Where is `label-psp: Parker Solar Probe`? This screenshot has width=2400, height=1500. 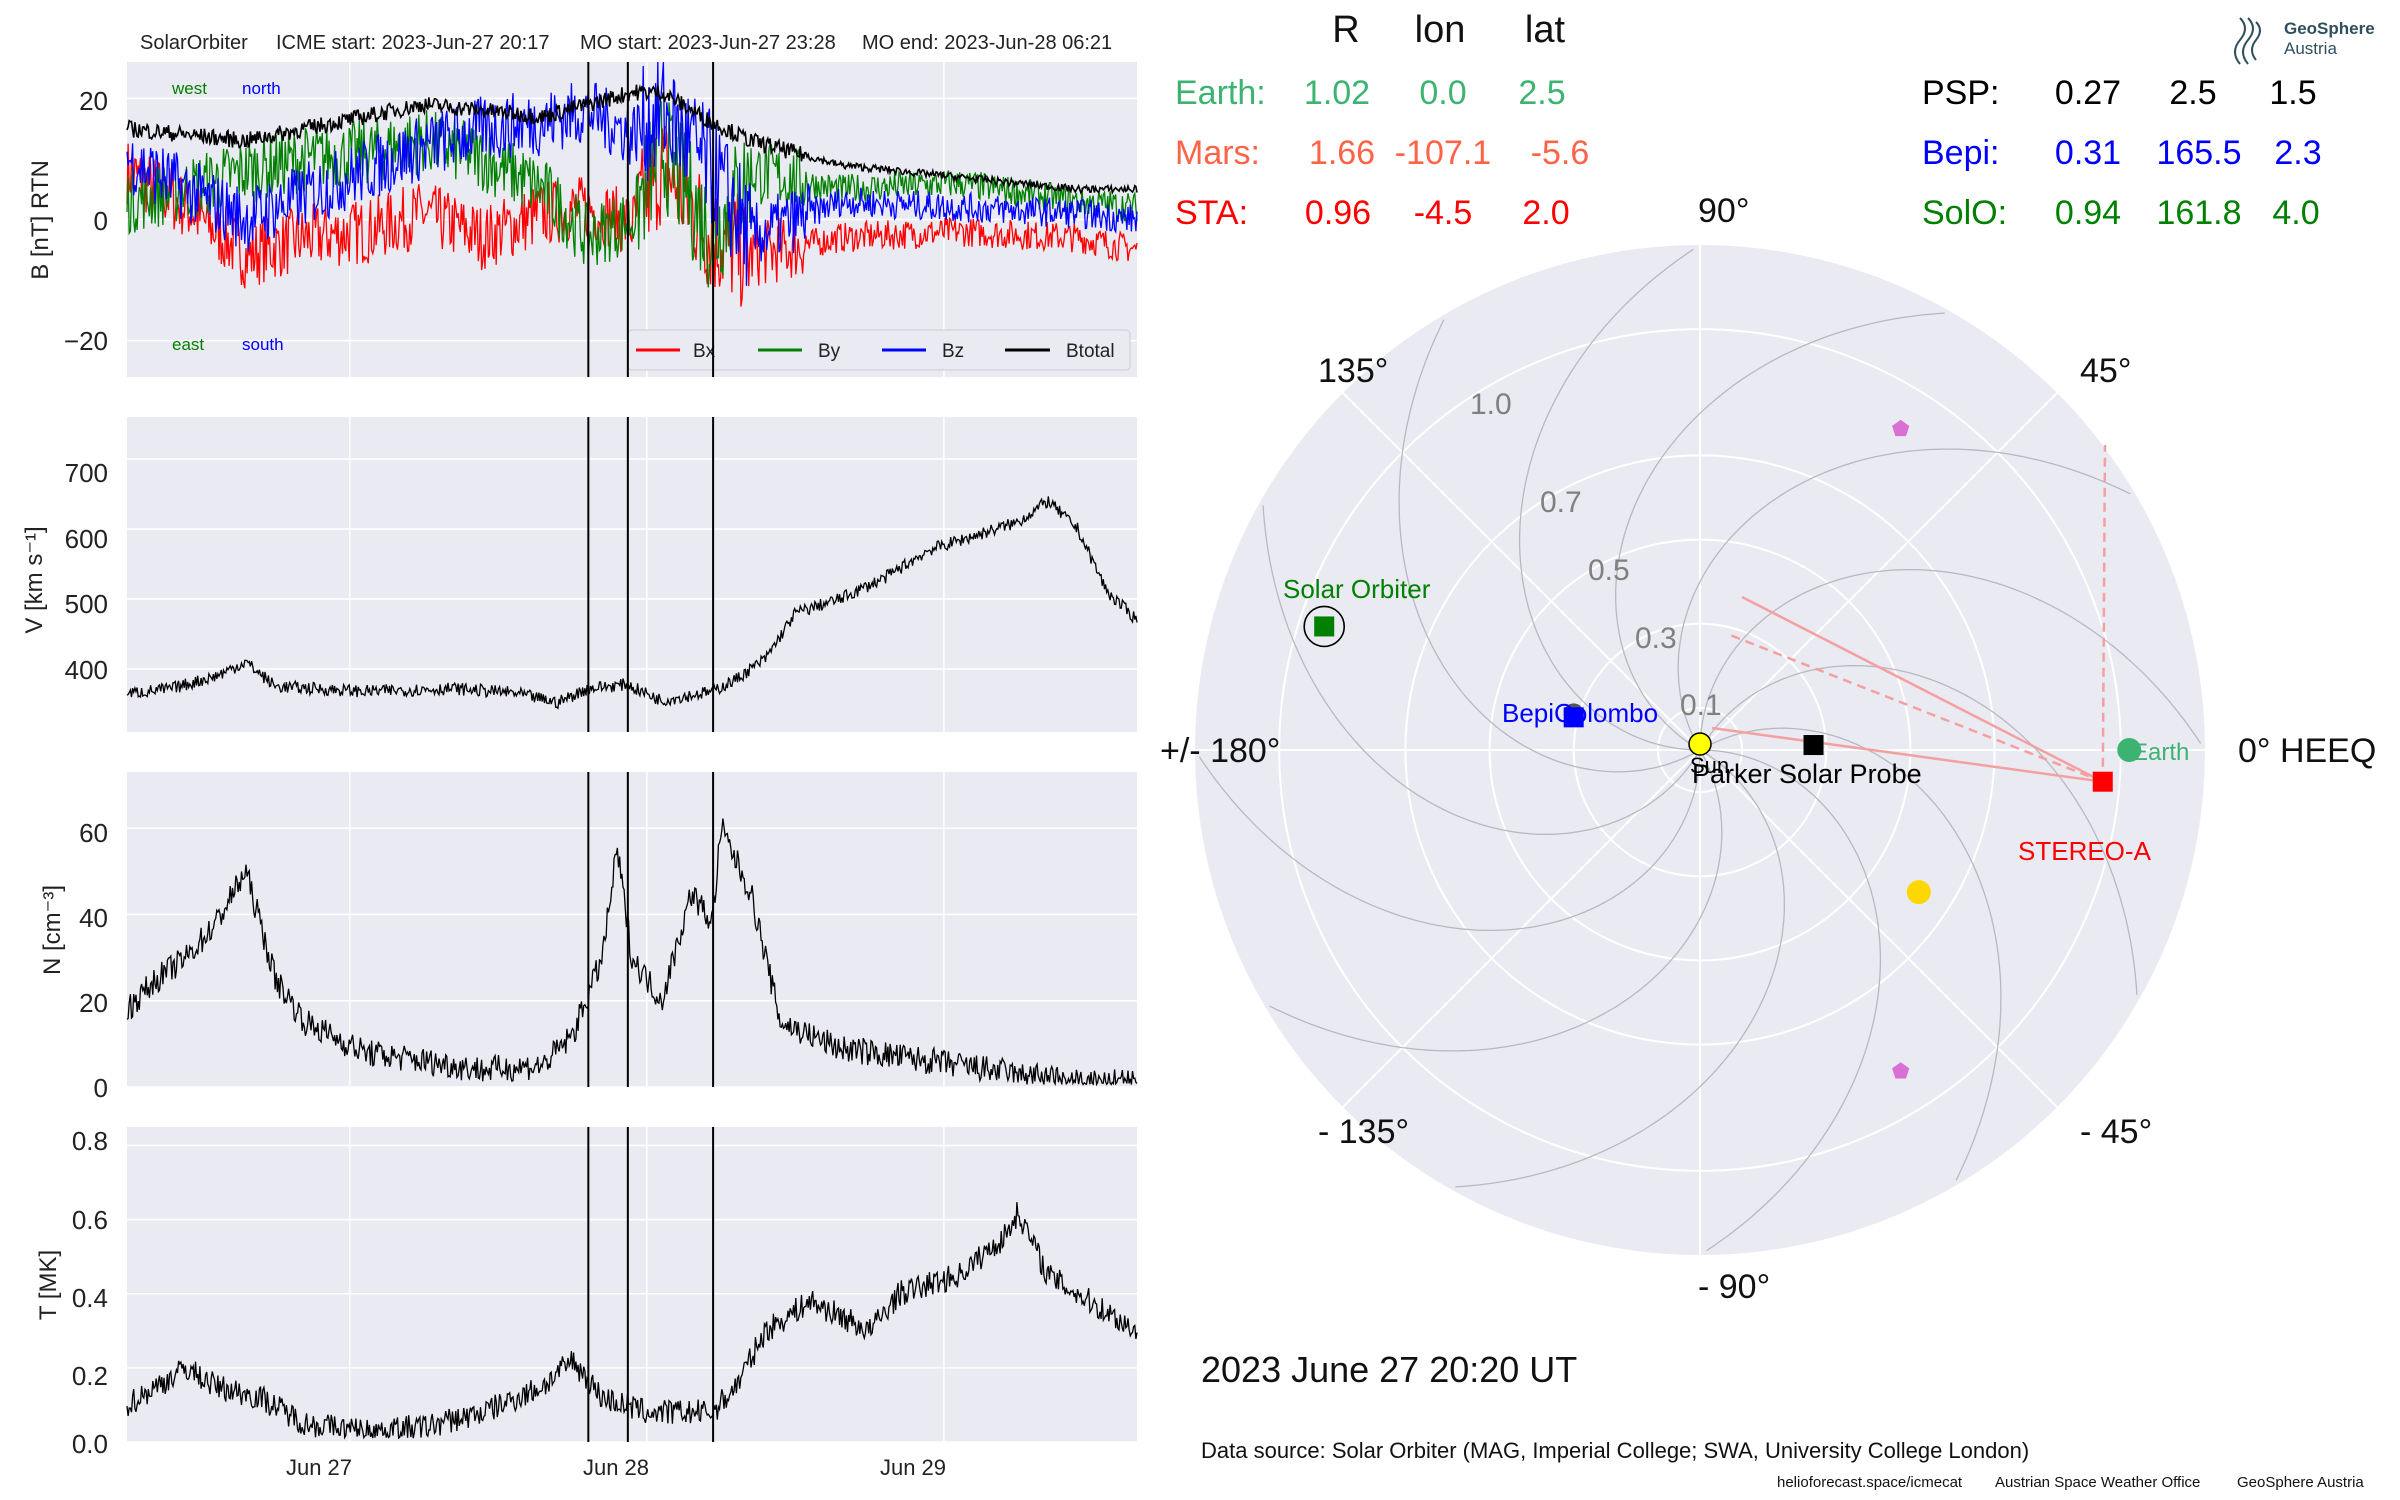 label-psp: Parker Solar Probe is located at coordinates (1807, 774).